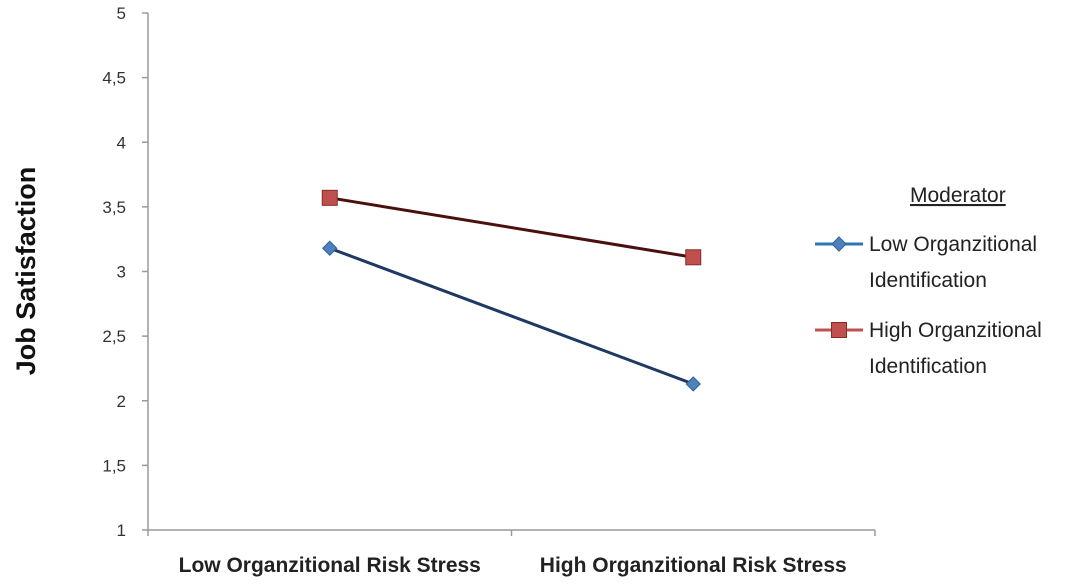 This screenshot has height=587, width=1084. Describe the element at coordinates (928, 348) in the screenshot. I see `legend-entry-1: High Organzitional Identification` at that location.